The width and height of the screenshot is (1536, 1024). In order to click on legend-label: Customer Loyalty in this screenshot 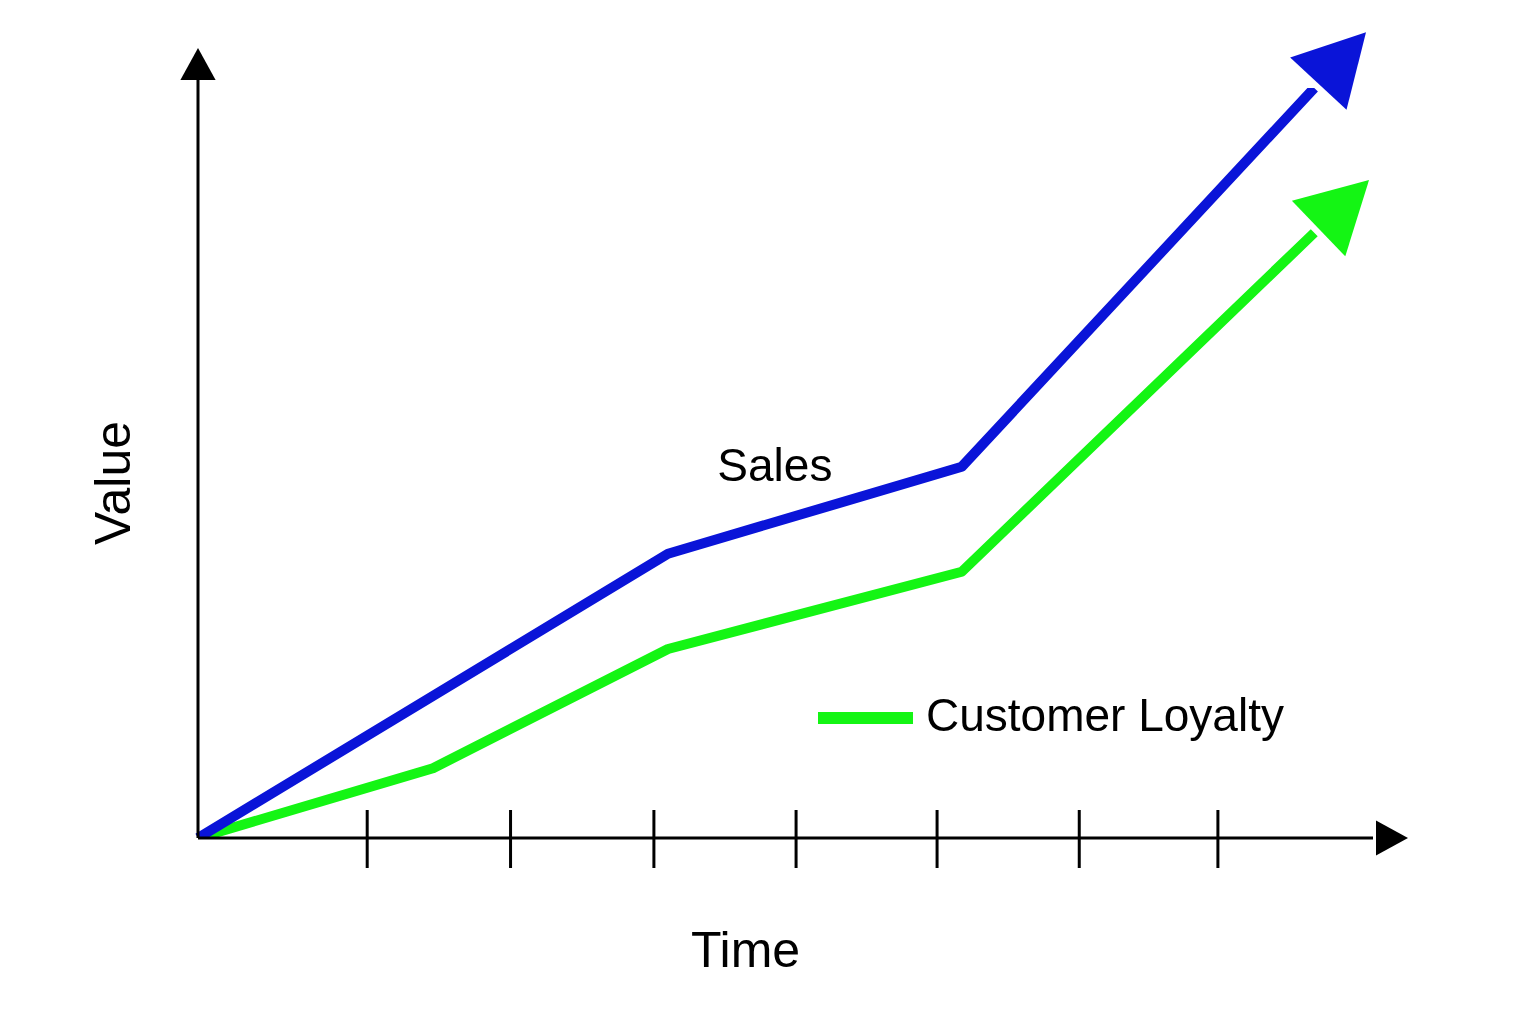, I will do `click(1105, 714)`.